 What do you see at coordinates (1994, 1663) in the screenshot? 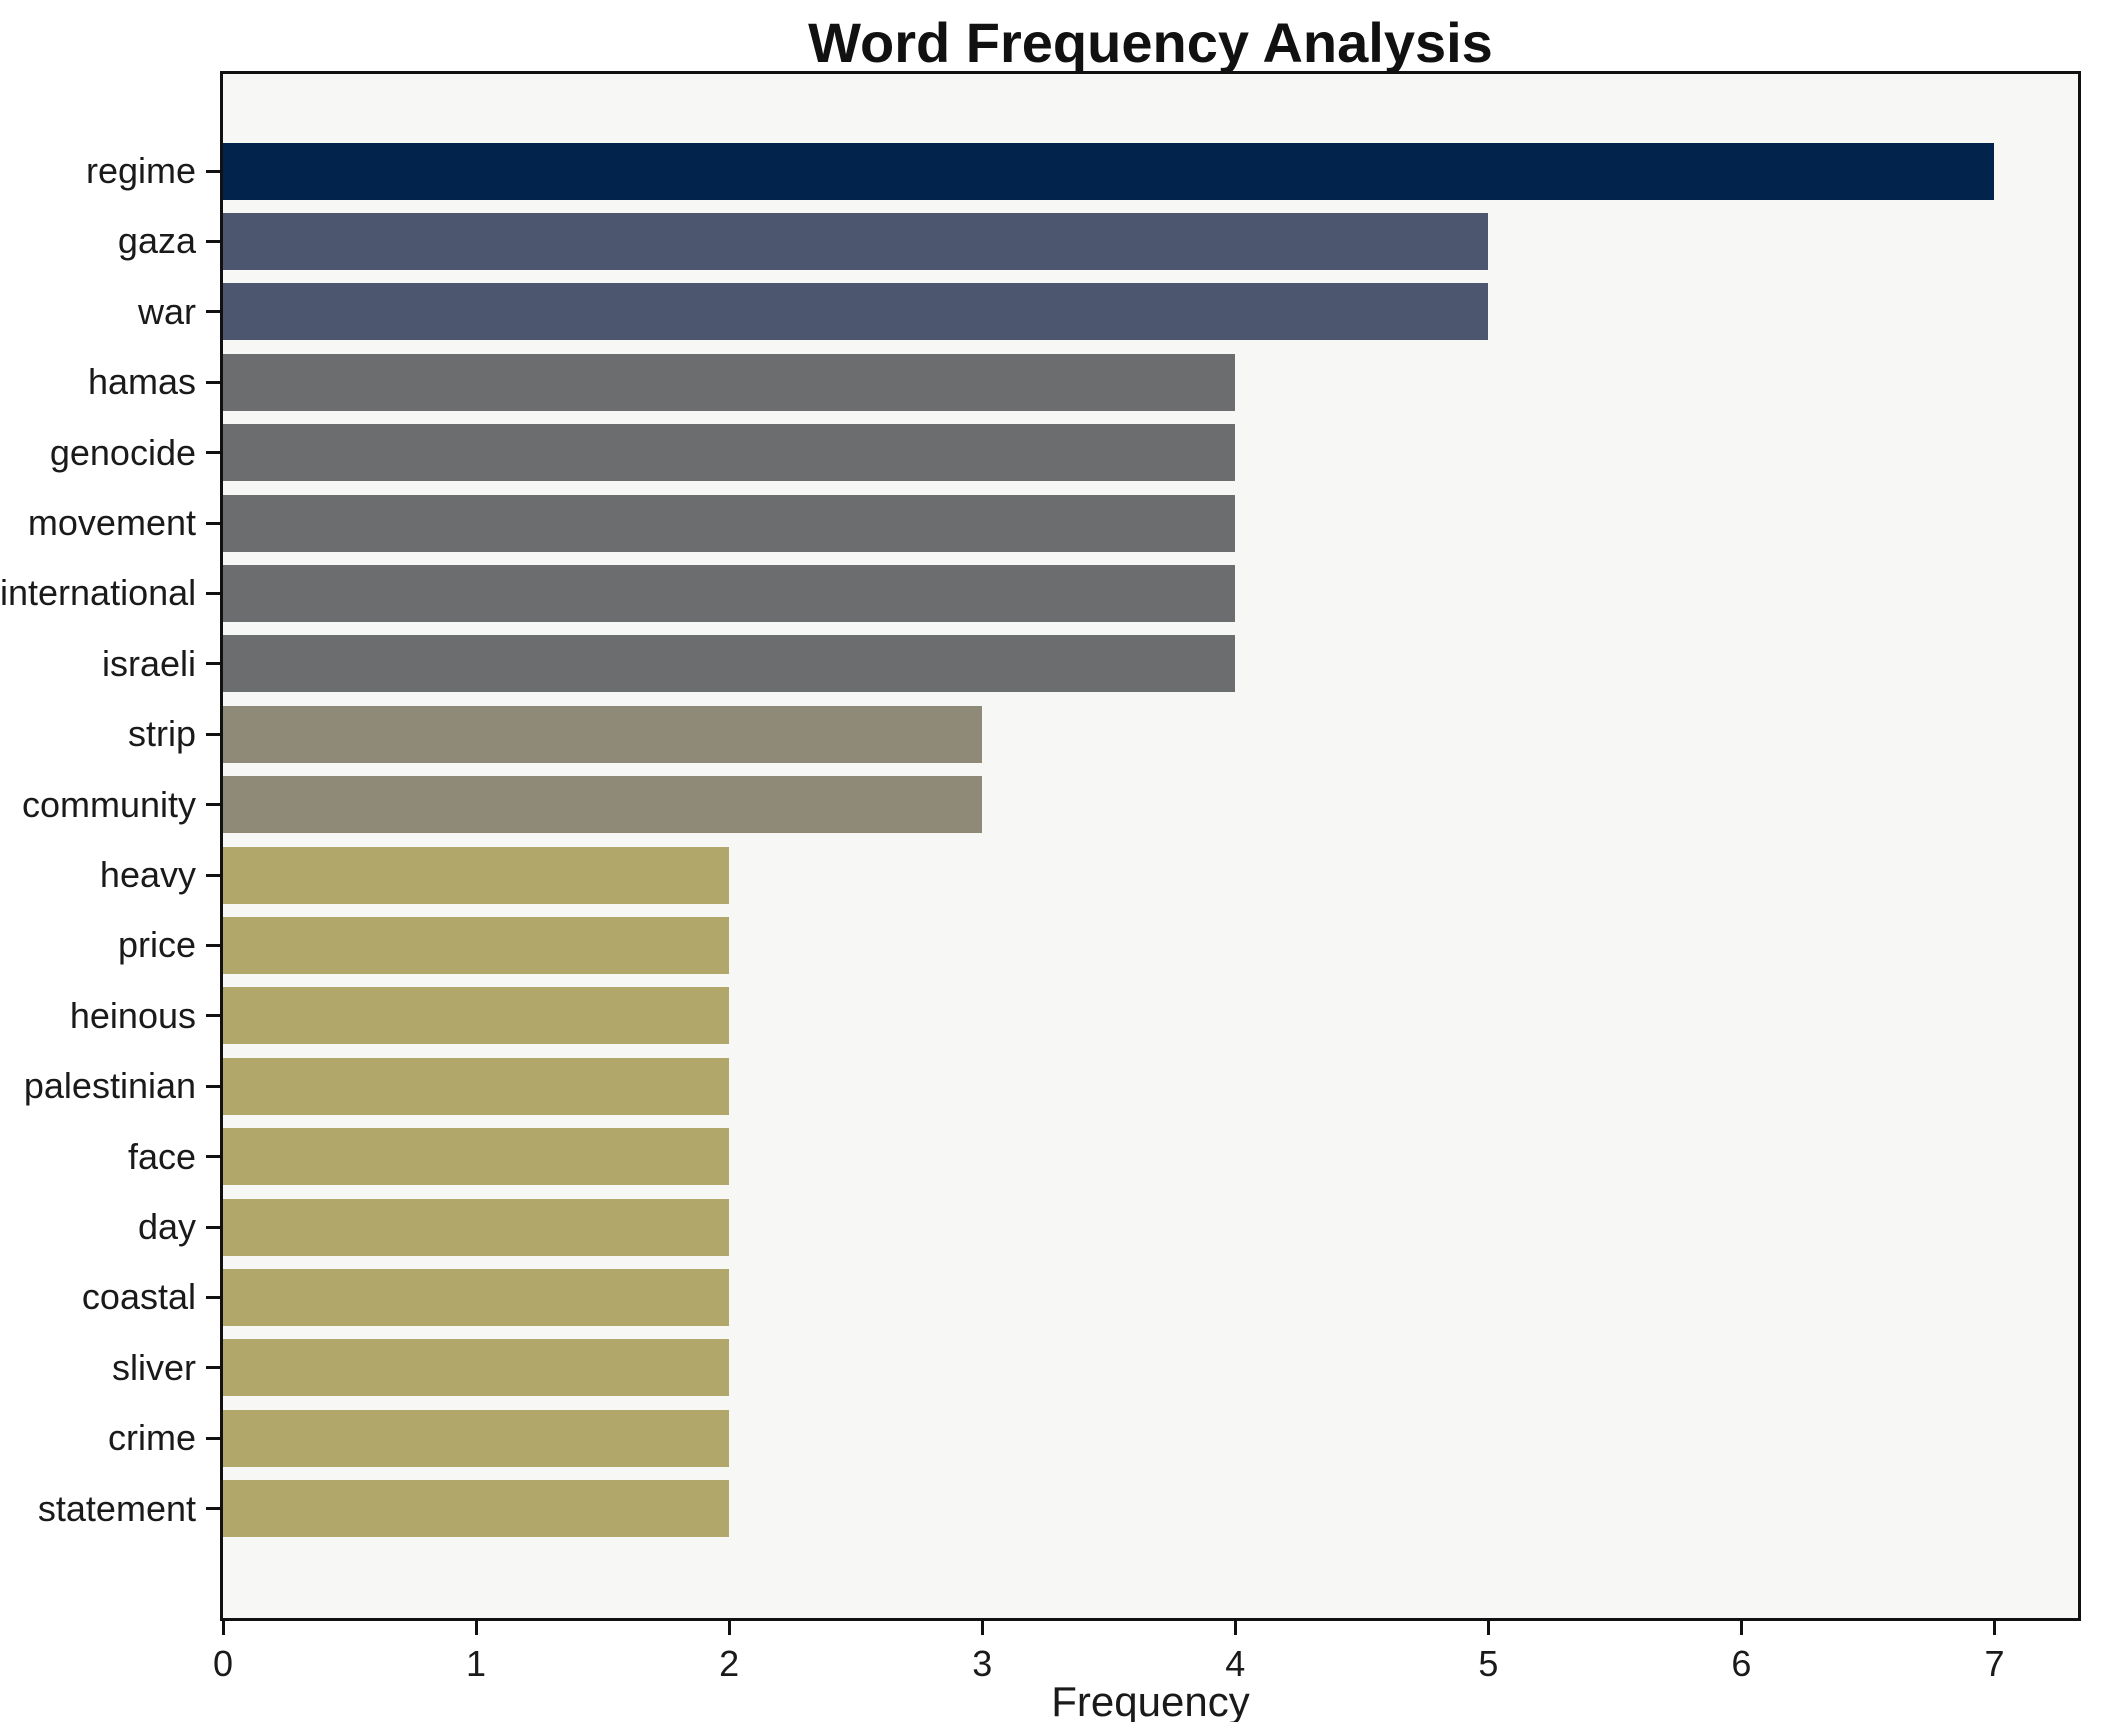
I see `x-tick-label-7: 7` at bounding box center [1994, 1663].